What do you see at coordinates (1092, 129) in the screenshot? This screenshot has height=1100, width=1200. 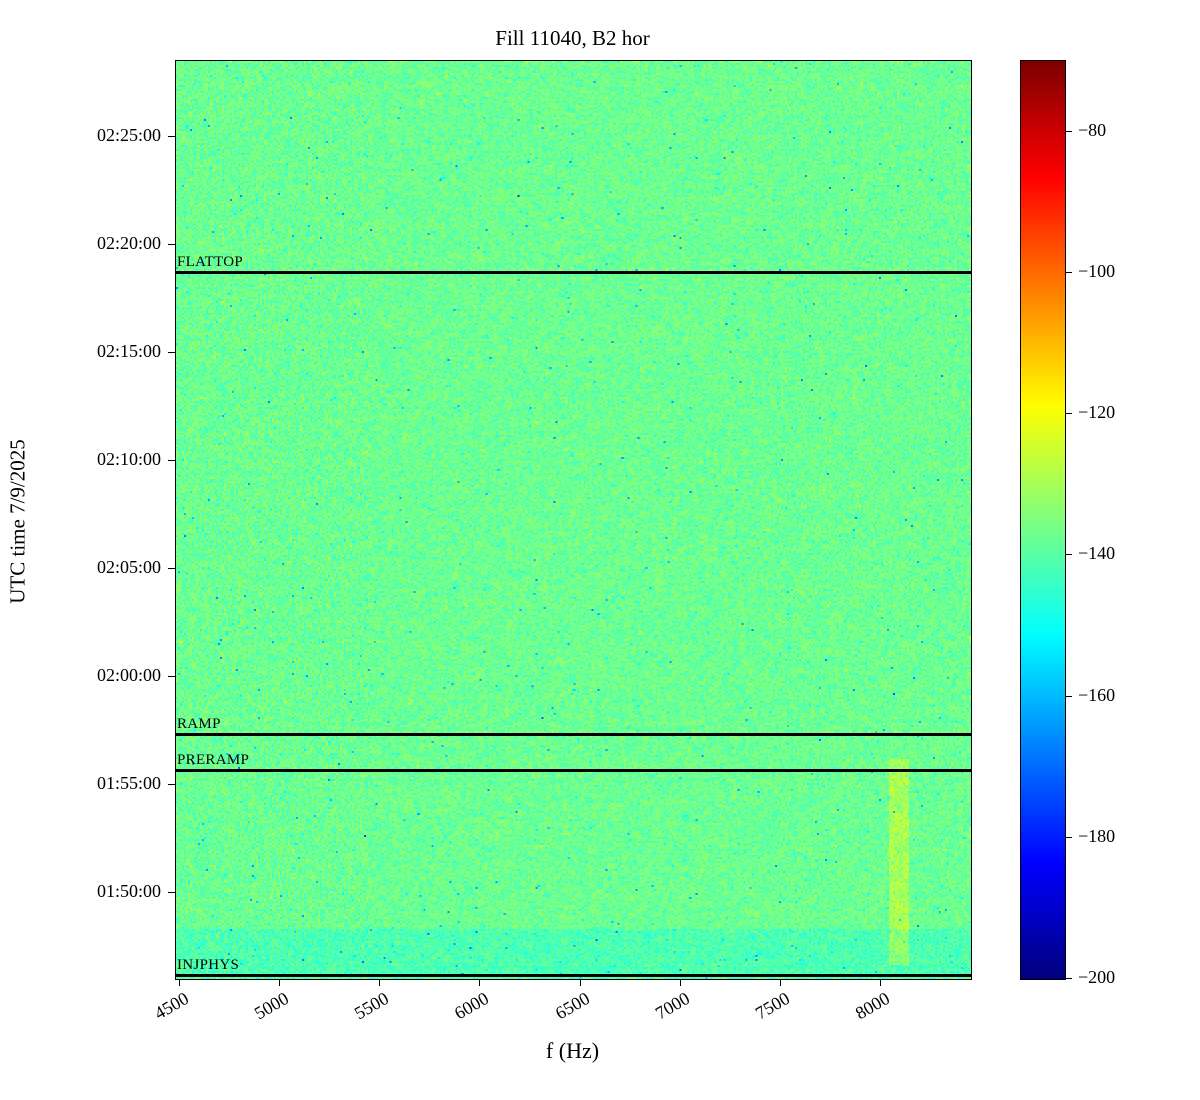 I see `colorbar-tick-label: −80` at bounding box center [1092, 129].